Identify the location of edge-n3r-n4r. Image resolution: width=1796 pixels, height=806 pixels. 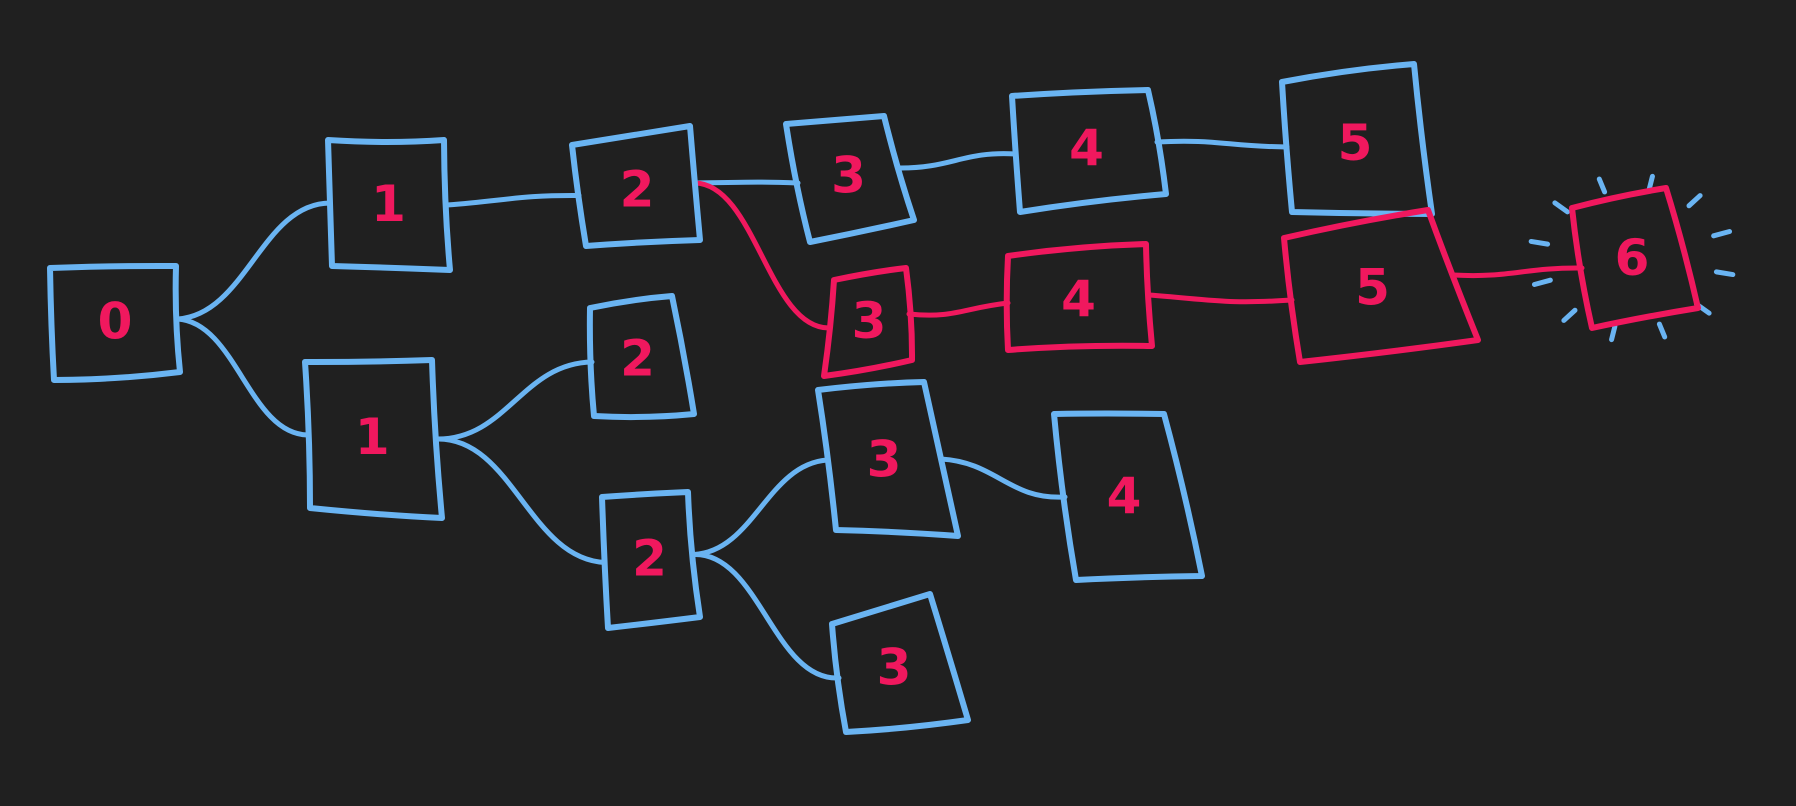
(958, 309).